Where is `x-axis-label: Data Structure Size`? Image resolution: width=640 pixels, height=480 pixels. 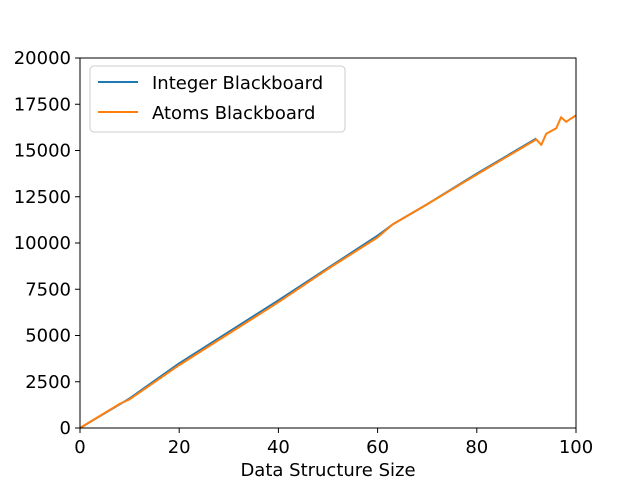 x-axis-label: Data Structure Size is located at coordinates (327, 470).